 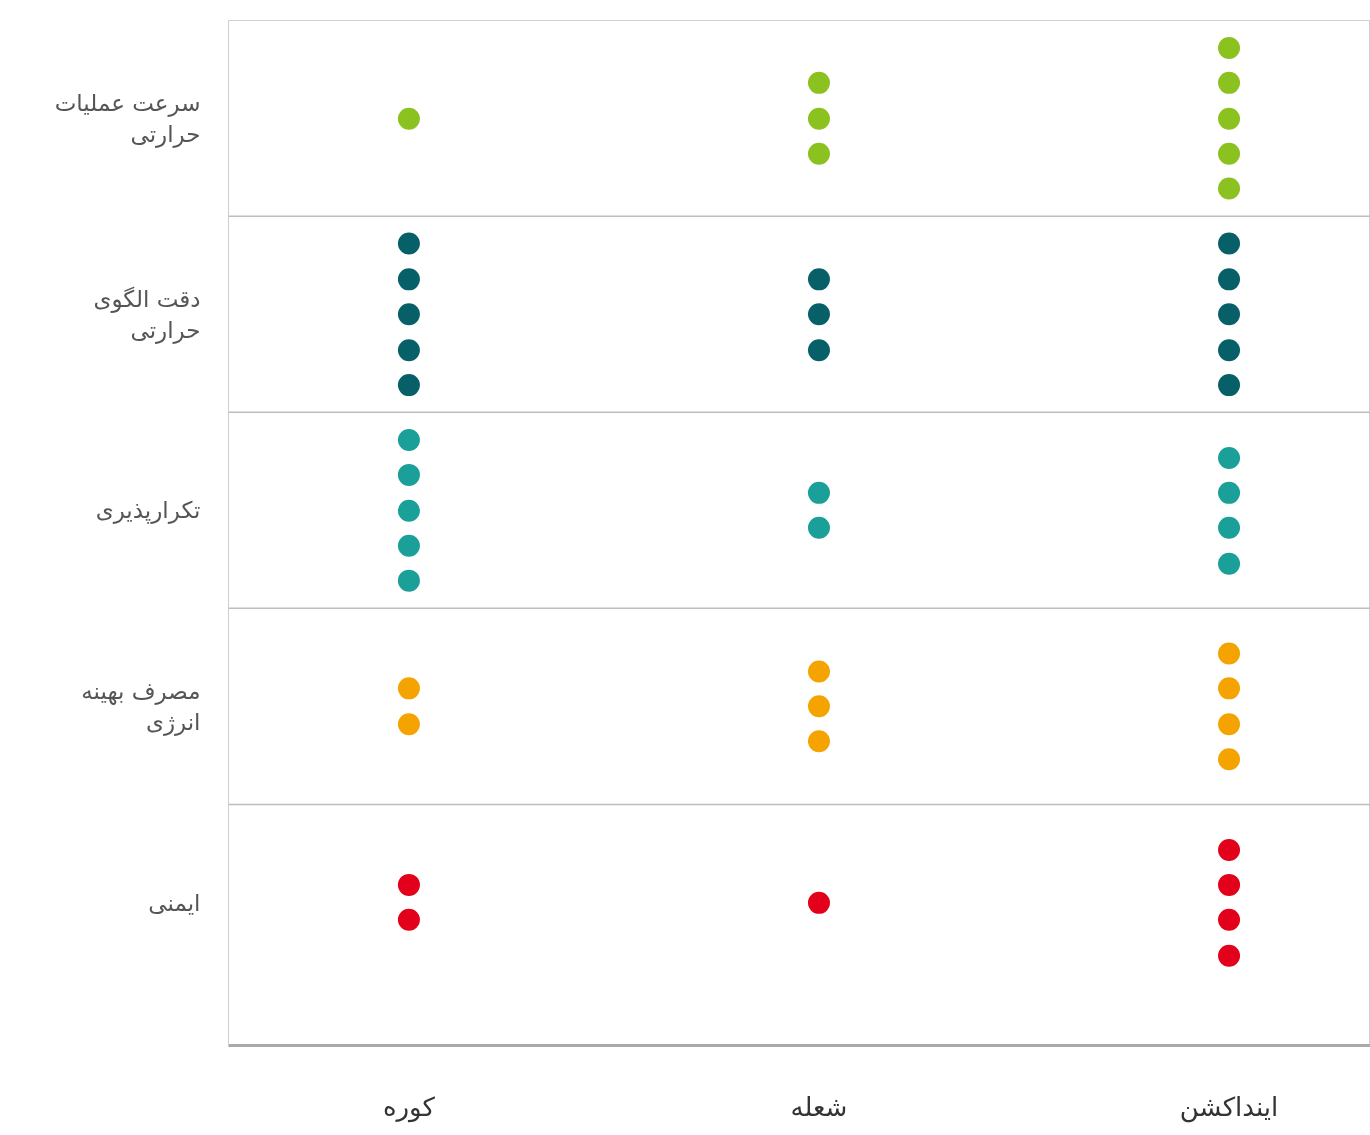 What do you see at coordinates (819, 1106) in the screenshot?
I see `x-tick-label: شعله` at bounding box center [819, 1106].